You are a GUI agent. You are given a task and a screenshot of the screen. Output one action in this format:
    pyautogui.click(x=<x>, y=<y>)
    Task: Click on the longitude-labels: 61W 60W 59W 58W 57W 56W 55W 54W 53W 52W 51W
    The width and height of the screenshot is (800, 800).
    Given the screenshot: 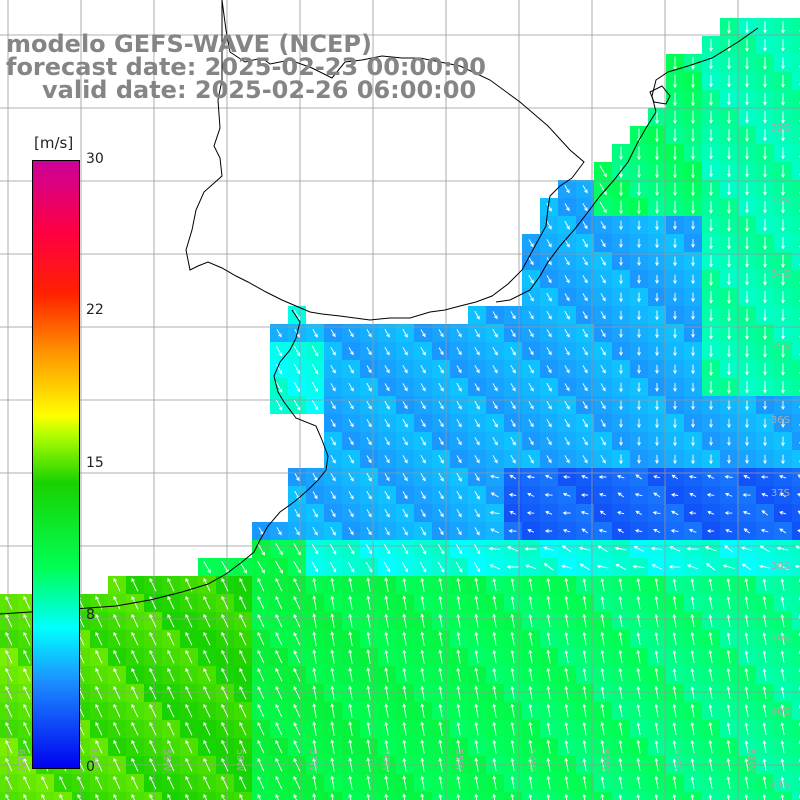 What is the action you would take?
    pyautogui.click(x=385, y=760)
    